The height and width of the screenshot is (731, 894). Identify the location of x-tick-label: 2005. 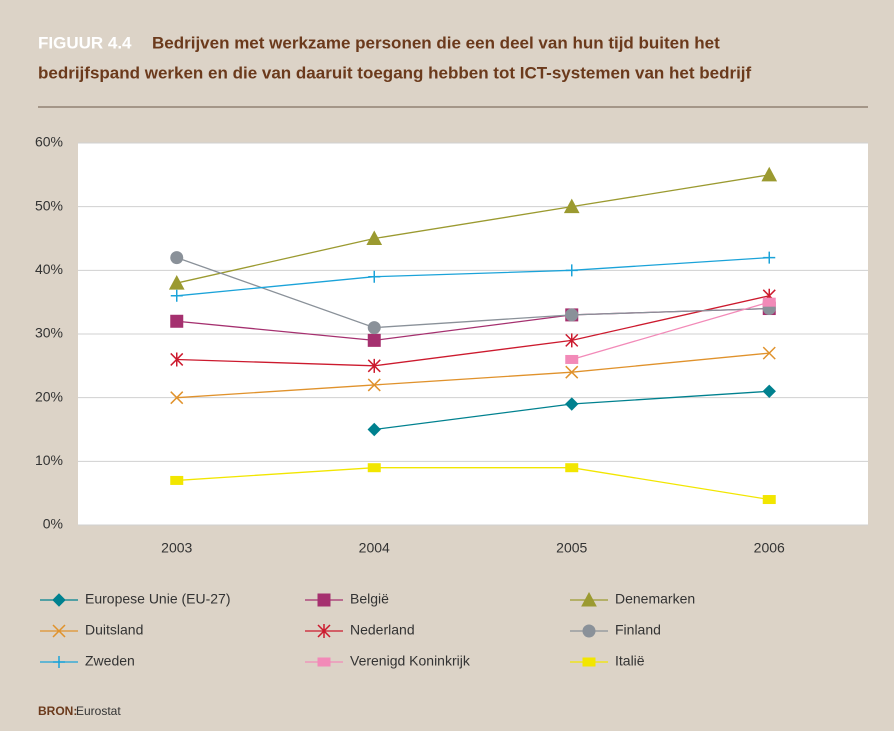
(571, 548).